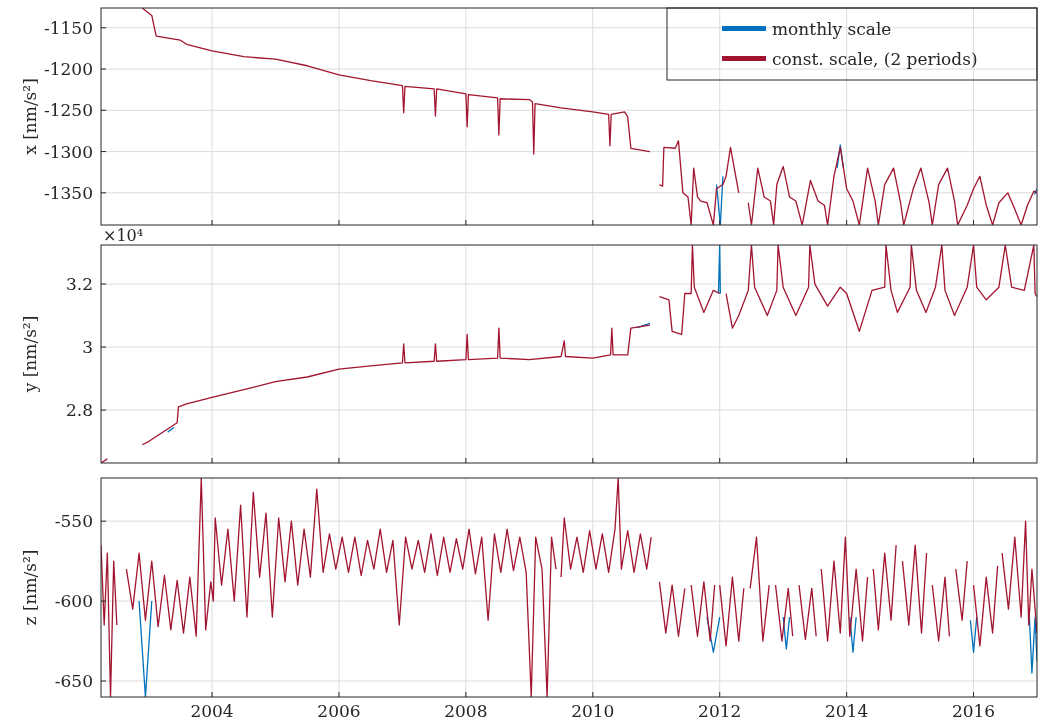  Describe the element at coordinates (68, 110) in the screenshot. I see `y-tick-label: -1250` at that location.